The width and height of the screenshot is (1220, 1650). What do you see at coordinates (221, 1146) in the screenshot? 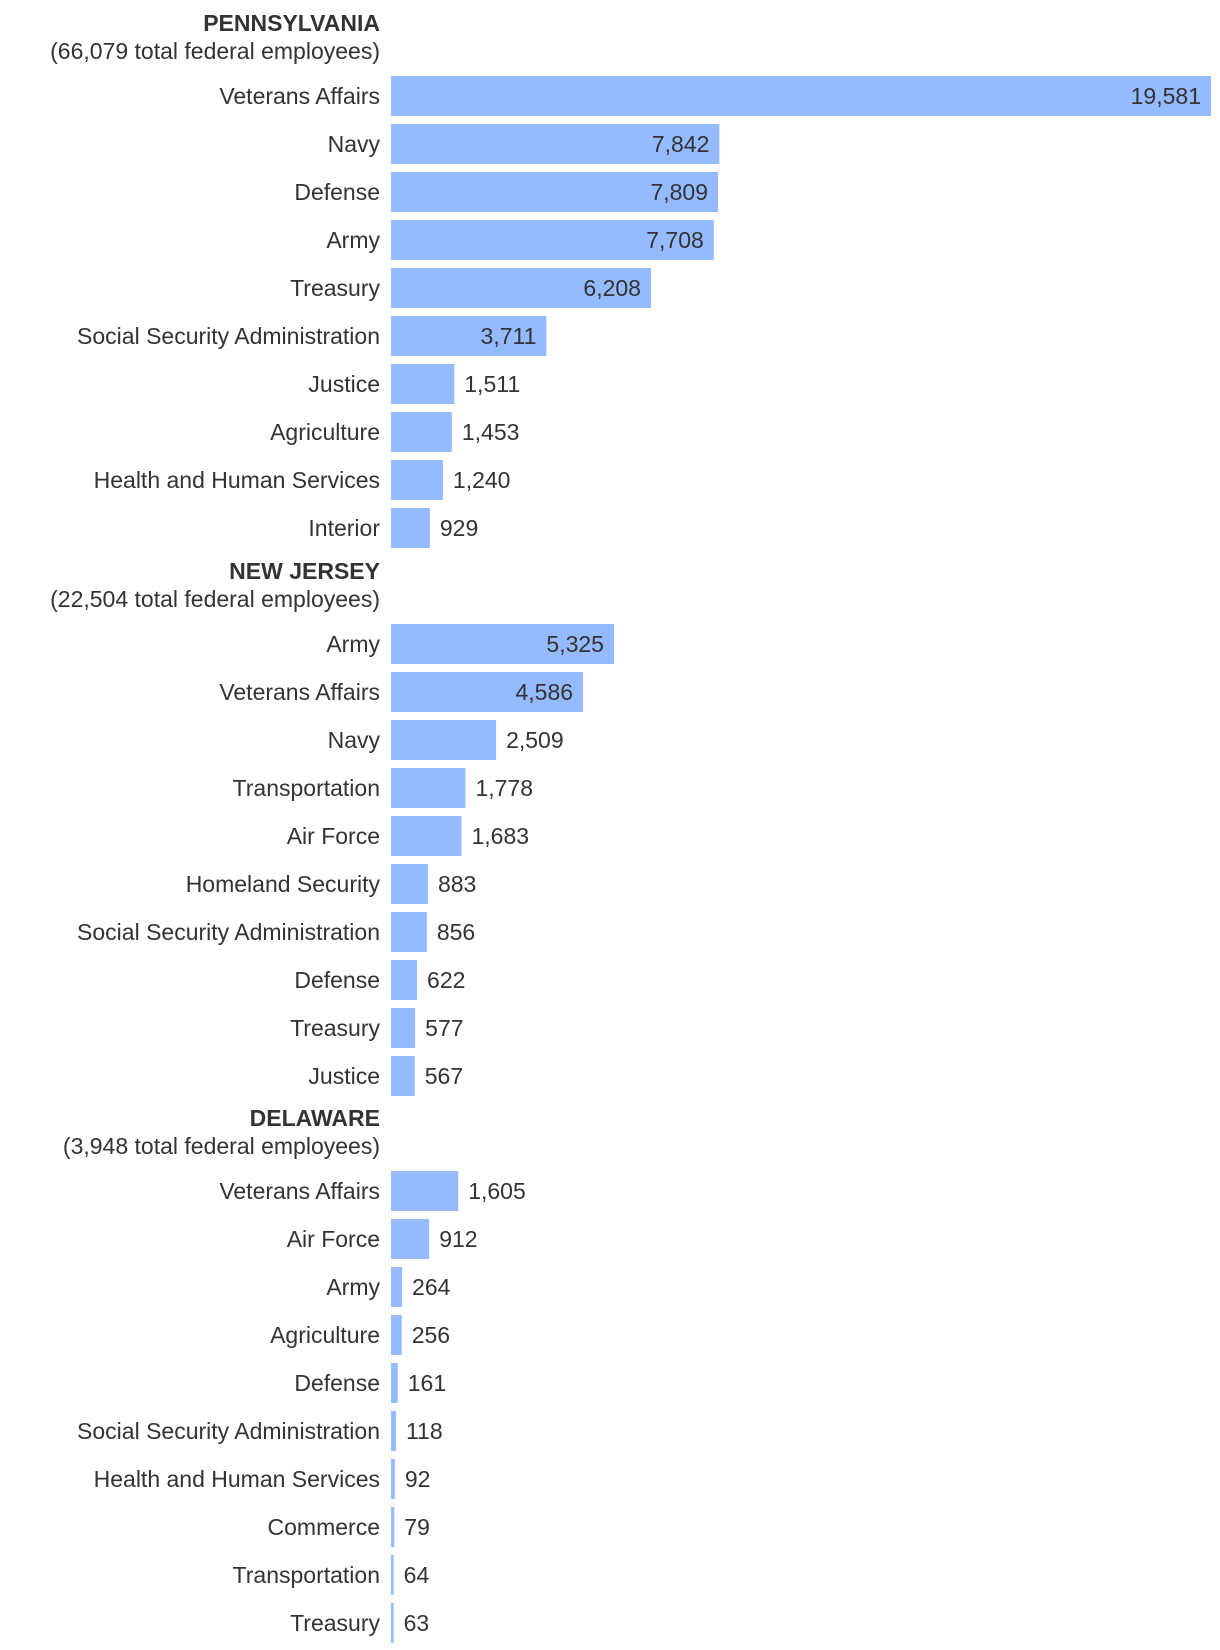
I see `group-subtitle: (3,948 total federal employees)` at bounding box center [221, 1146].